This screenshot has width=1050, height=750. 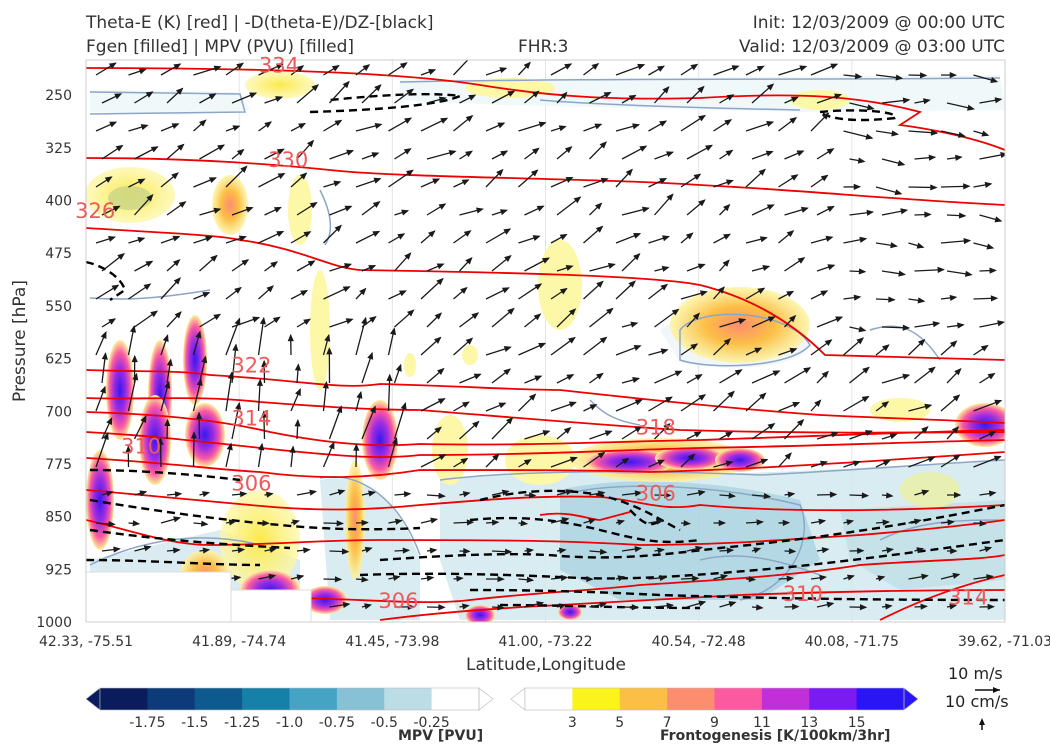 What do you see at coordinates (392, 642) in the screenshot?
I see `x-tick-label: 41.45, -73.98` at bounding box center [392, 642].